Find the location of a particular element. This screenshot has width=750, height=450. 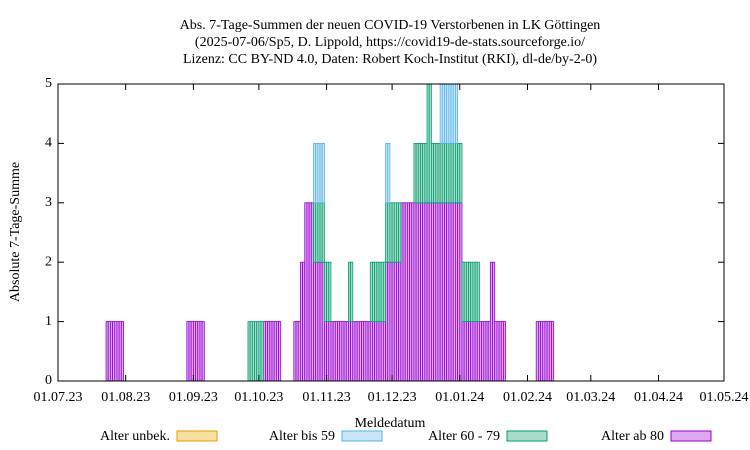

y-tick-label: 4 is located at coordinates (48, 143).